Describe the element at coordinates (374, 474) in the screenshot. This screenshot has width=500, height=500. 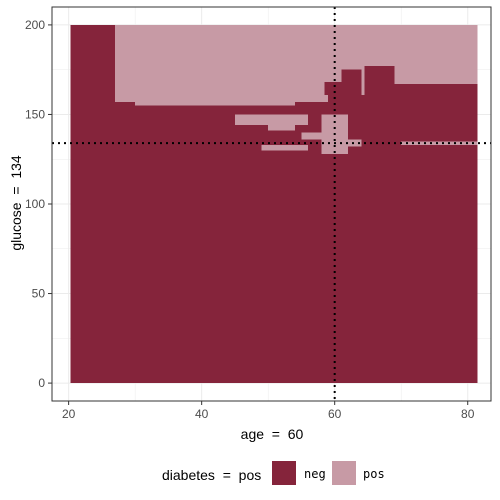
I see `legend-label-pos: pos` at that location.